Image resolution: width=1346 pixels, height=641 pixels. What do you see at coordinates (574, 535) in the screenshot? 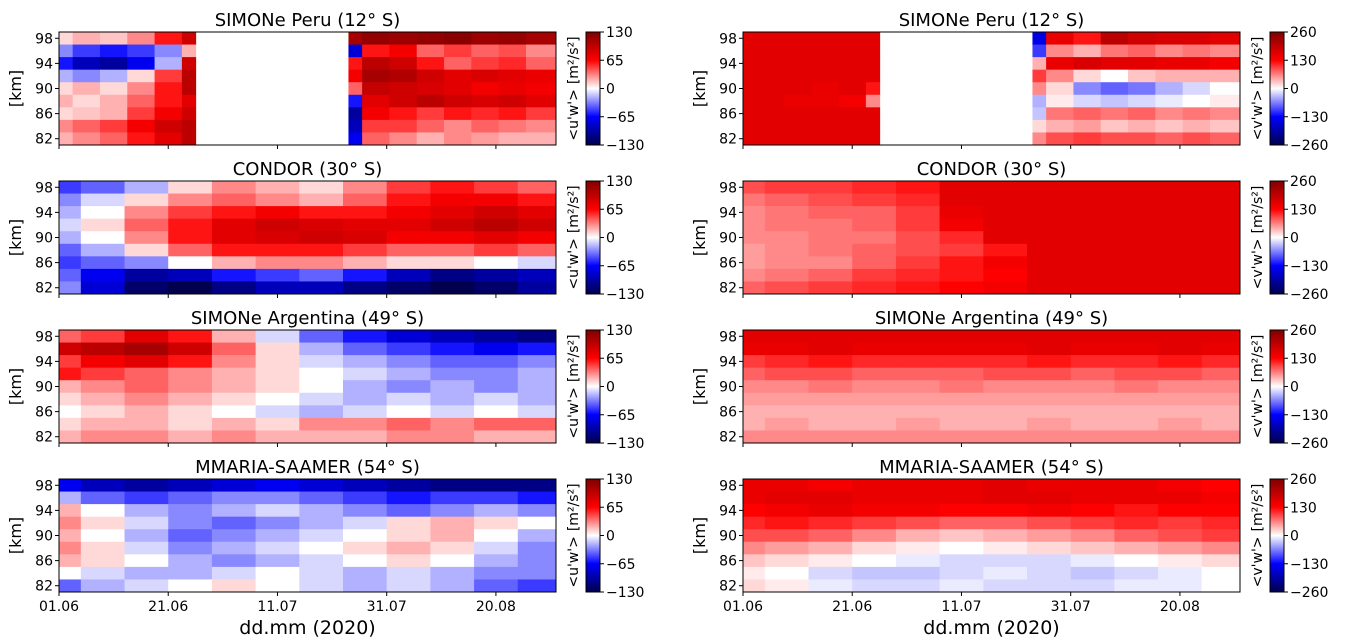
I see `colorbar-label: <u'w'> [m²/s²]` at bounding box center [574, 535].